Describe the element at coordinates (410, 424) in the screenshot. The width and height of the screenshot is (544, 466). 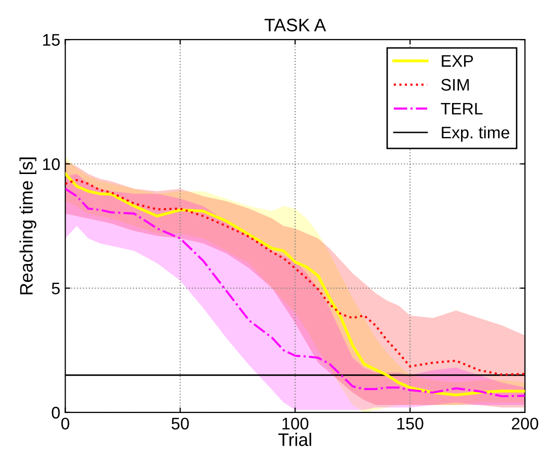
I see `x-tick-label: 150` at that location.